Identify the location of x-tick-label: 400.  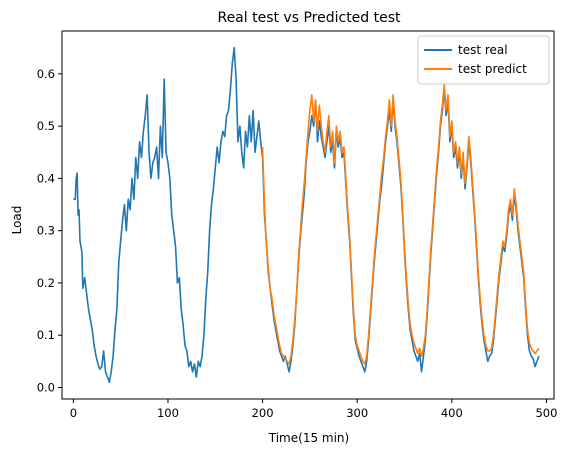
(452, 413).